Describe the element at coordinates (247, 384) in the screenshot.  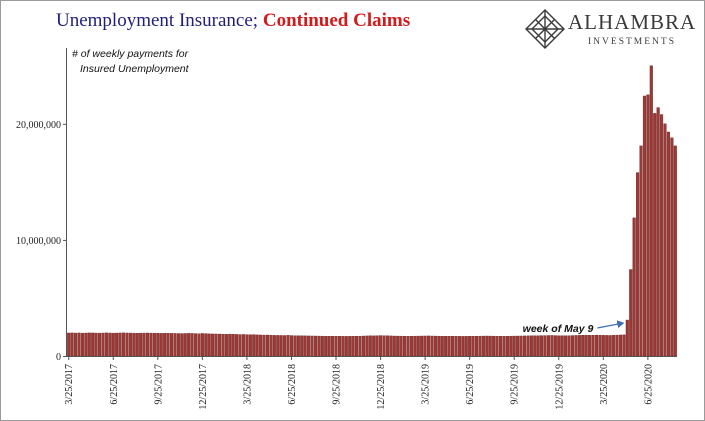
I see `x-tick-label: 3/25/2018` at that location.